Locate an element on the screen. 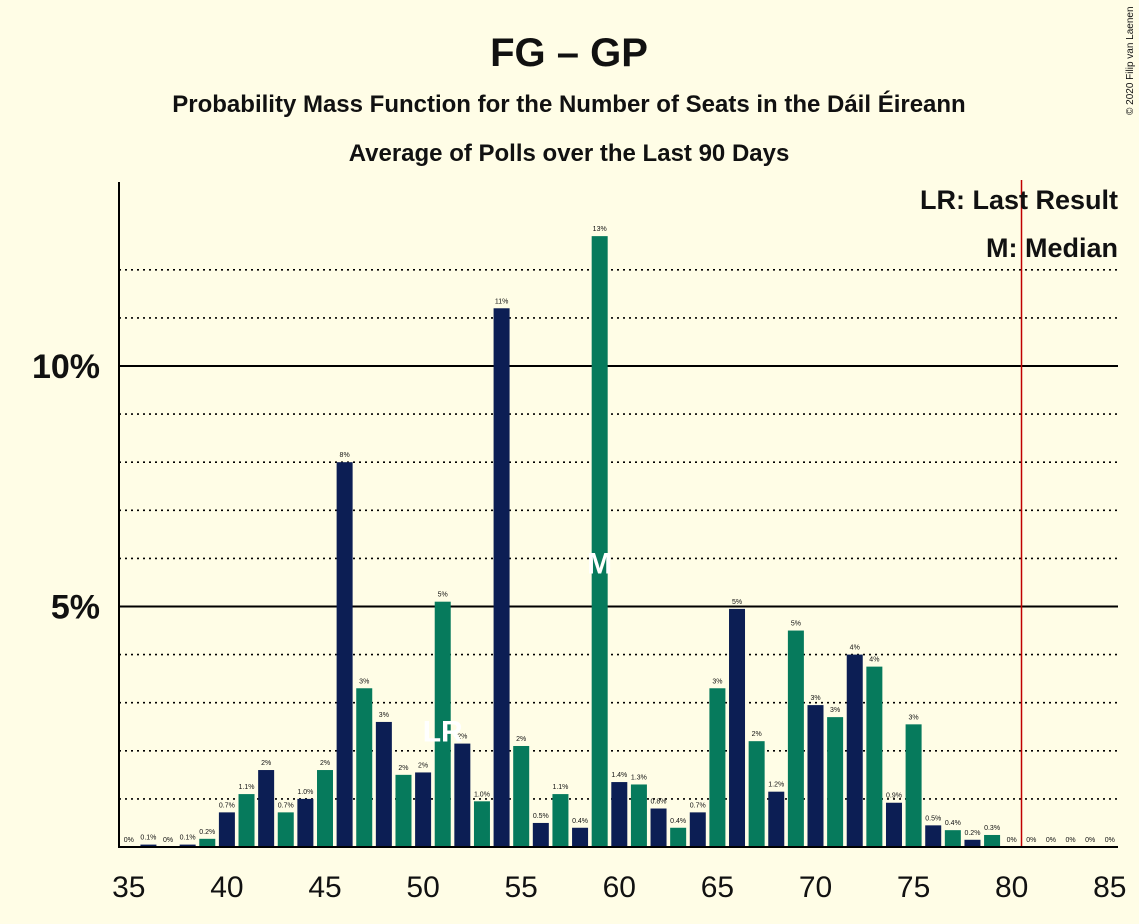 The height and width of the screenshot is (924, 1139). data-label-seat-67: 2% is located at coordinates (757, 734).